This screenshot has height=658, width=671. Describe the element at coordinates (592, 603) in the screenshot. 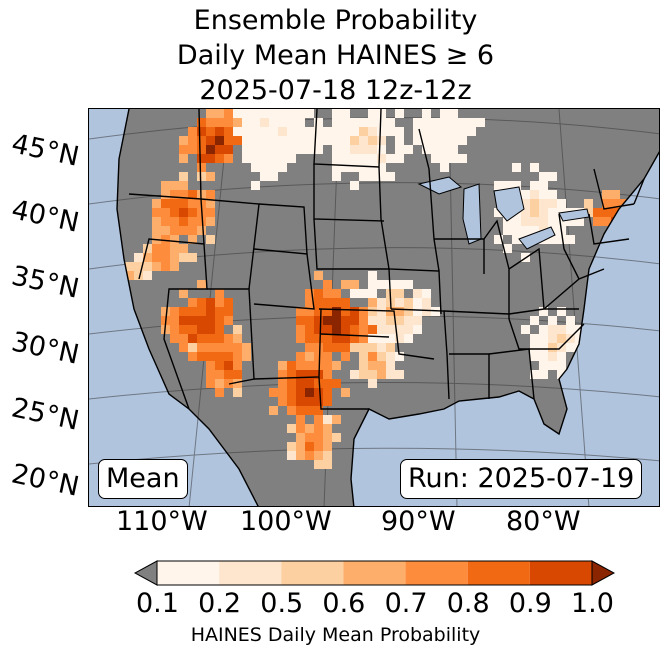

I see `colorbar-tick-label: 1.0` at that location.